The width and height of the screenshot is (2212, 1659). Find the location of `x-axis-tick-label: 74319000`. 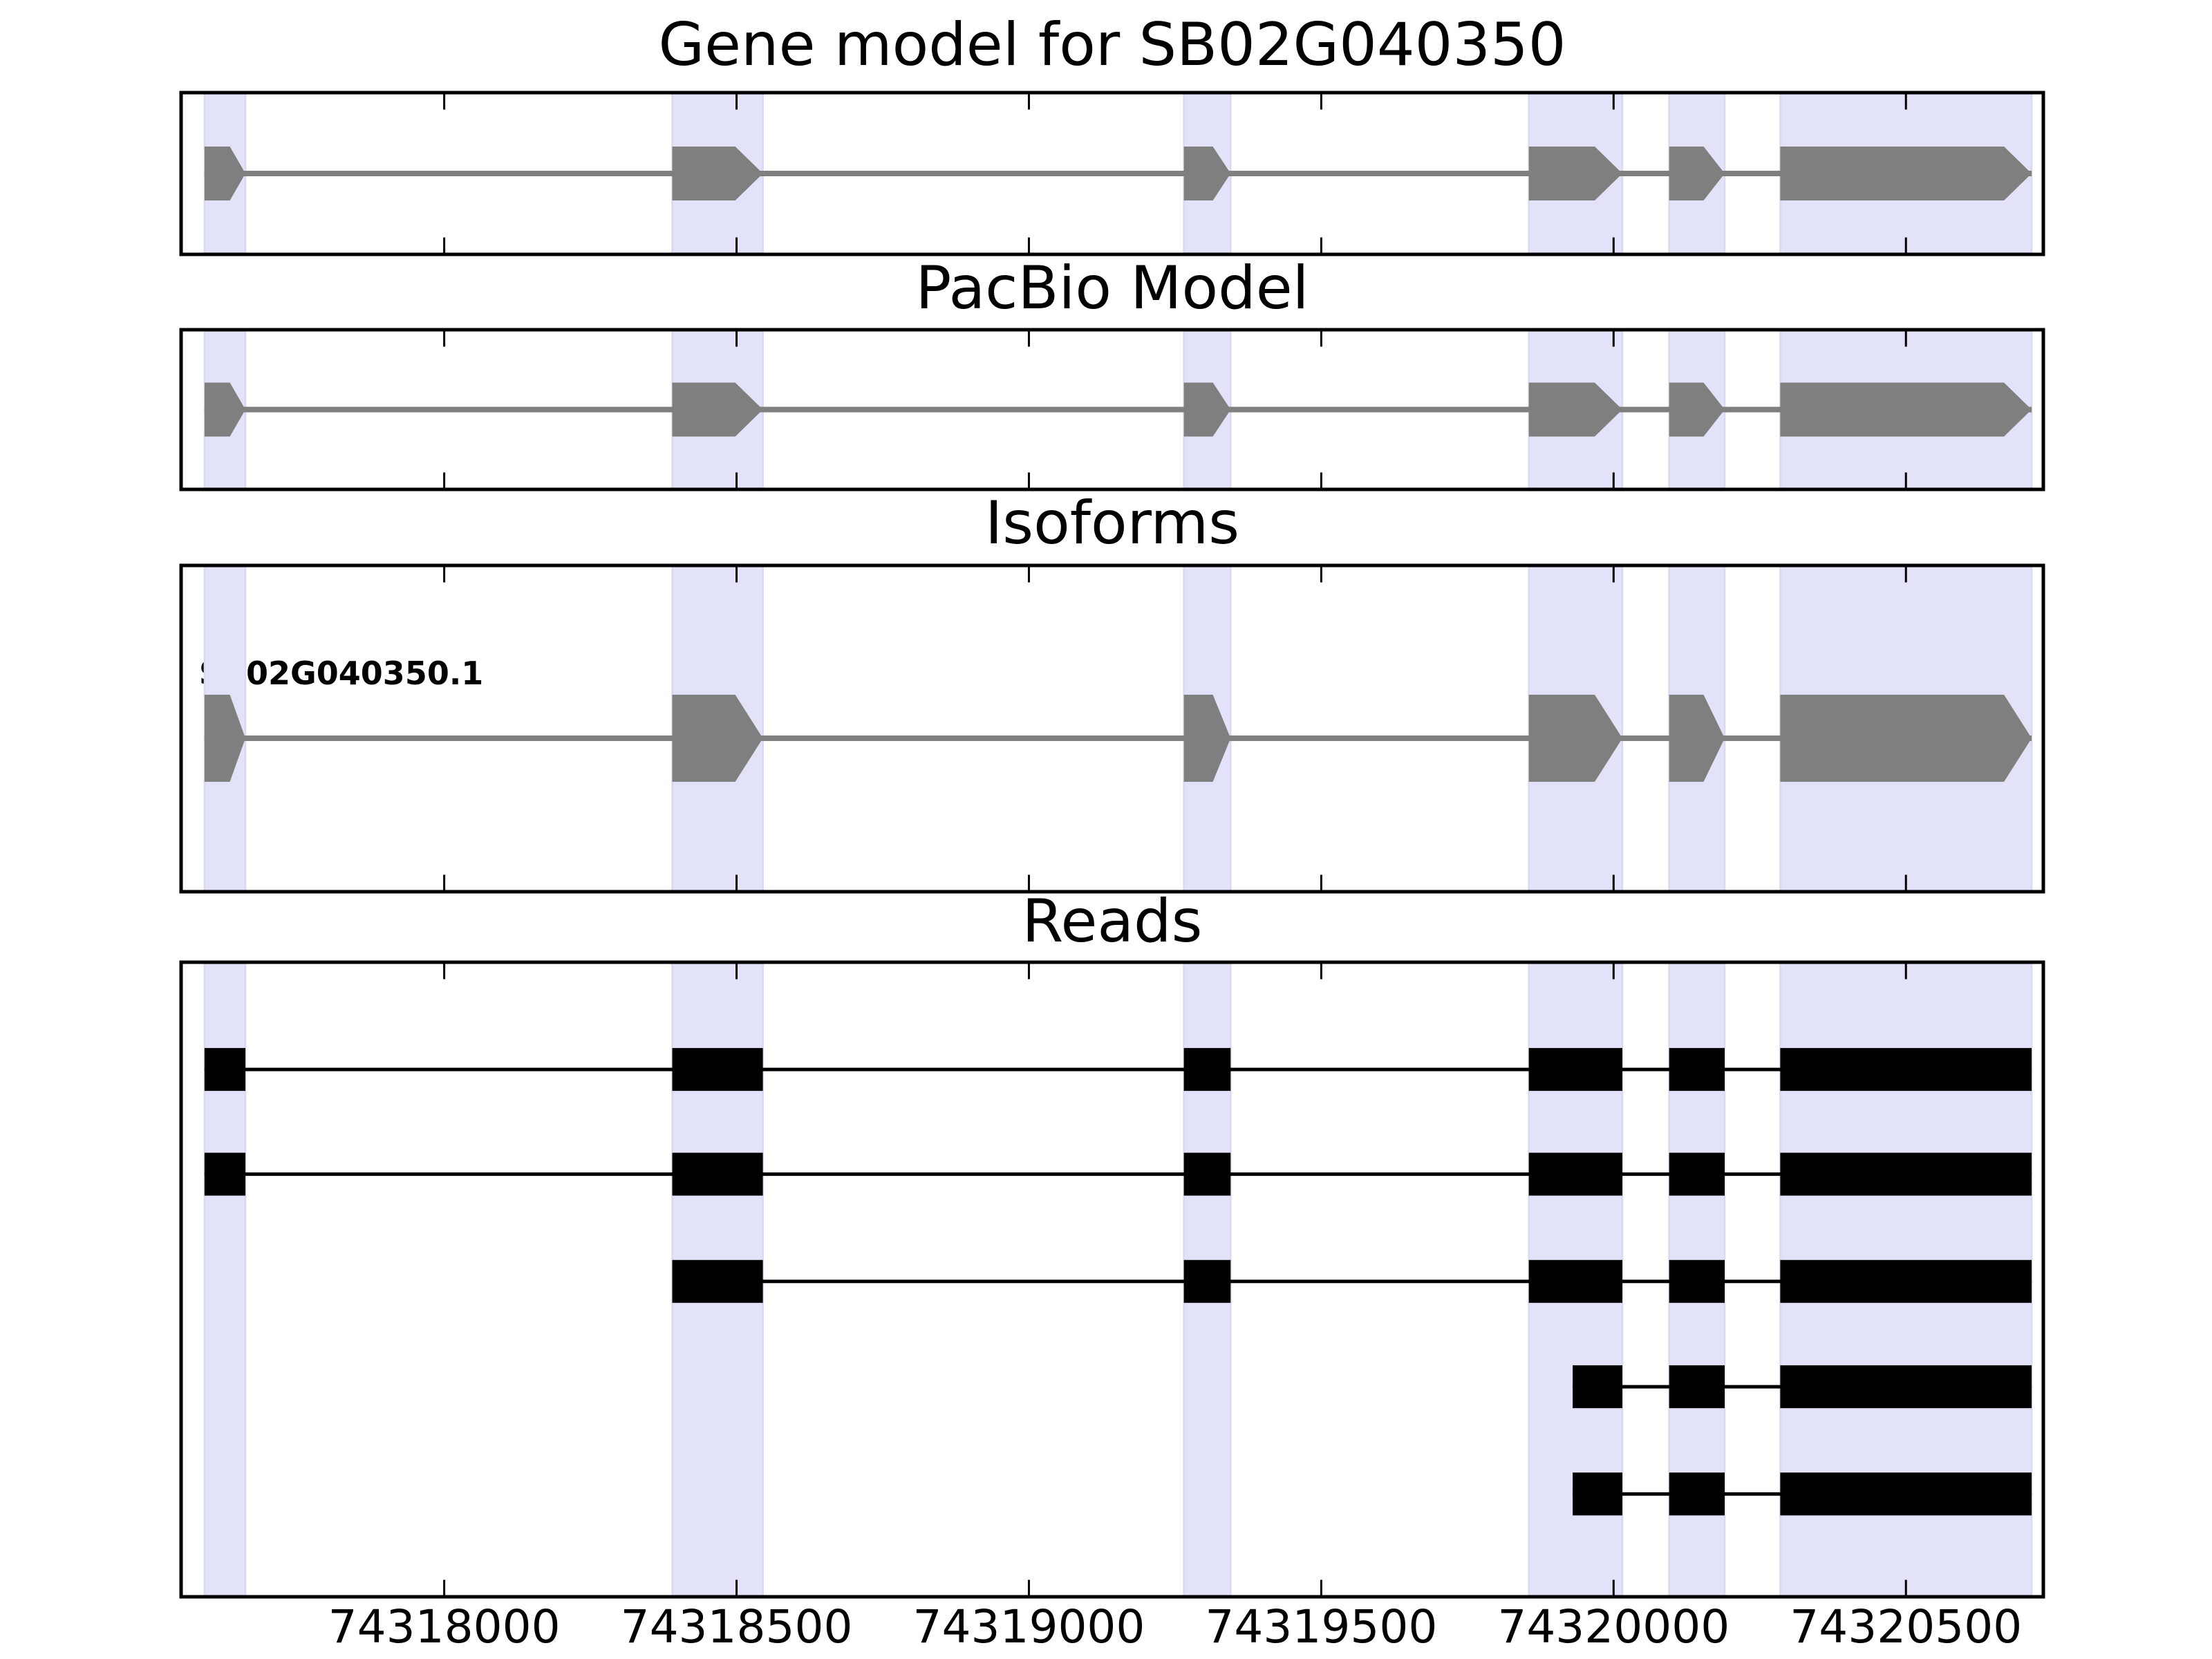

x-axis-tick-label: 74319000 is located at coordinates (1028, 1626).